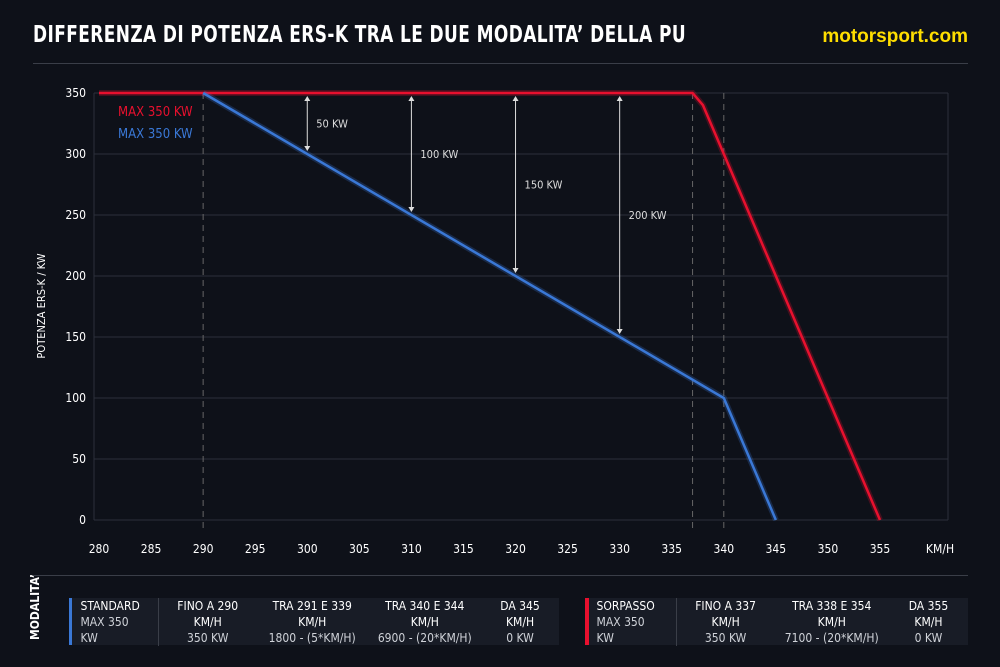 Image resolution: width=1000 pixels, height=667 pixels. I want to click on standard-max: MAX 350 KW, so click(104, 629).